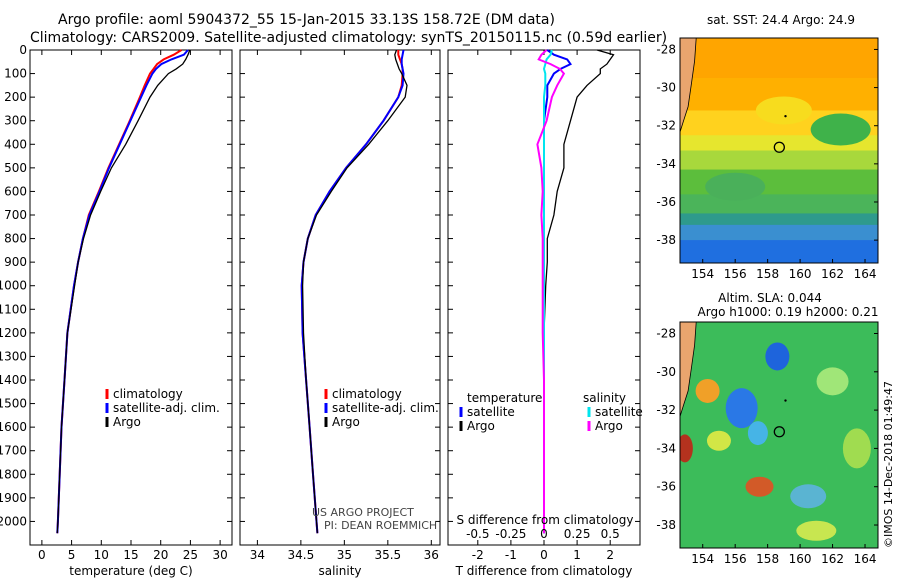 This screenshot has height=580, width=900. I want to click on x-tick-label: -2, so click(478, 555).